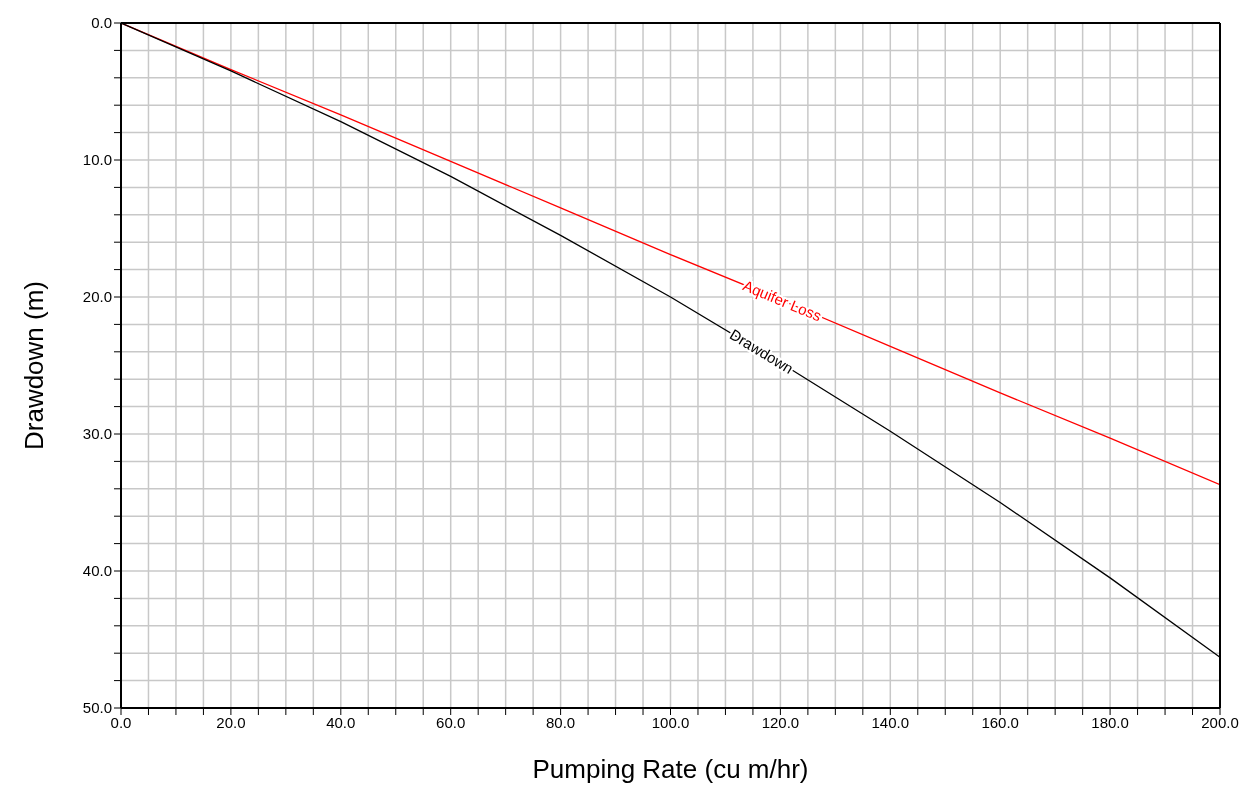  I want to click on x-tick-label: 160.0, so click(1000, 722).